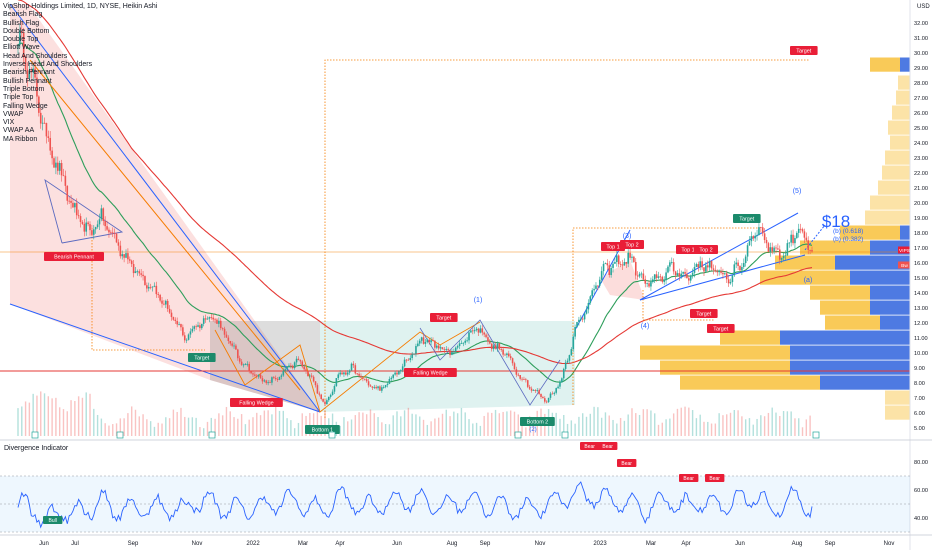 Image resolution: width=932 pixels, height=555 pixels. I want to click on volume-profile-down, so click(905, 232).